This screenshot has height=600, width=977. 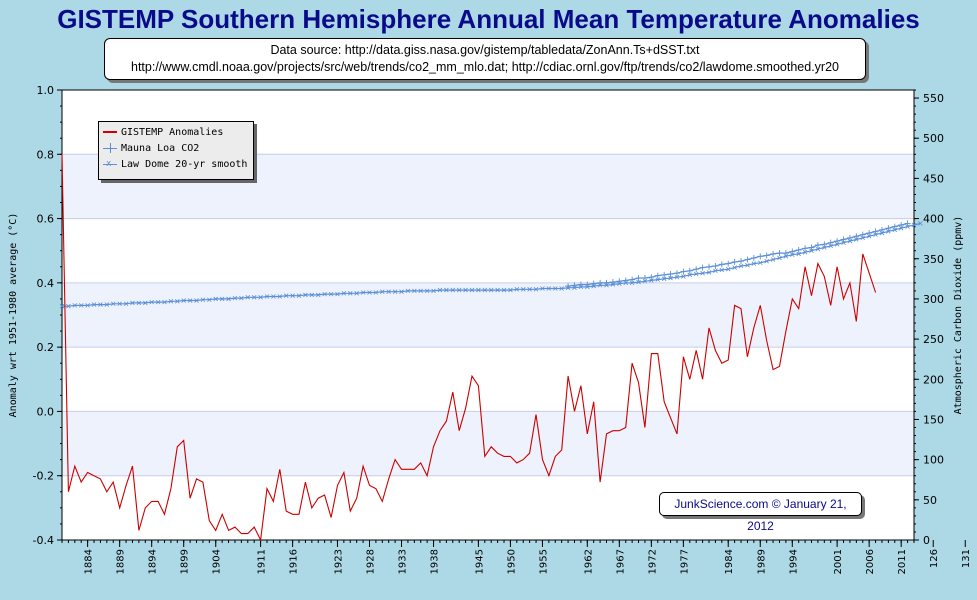 I want to click on y2-tick-label: 550, so click(x=933, y=98).